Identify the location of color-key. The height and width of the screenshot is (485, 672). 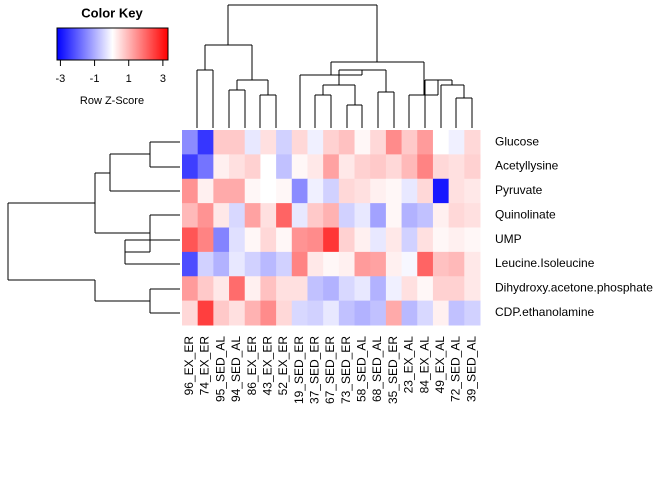
(112, 44).